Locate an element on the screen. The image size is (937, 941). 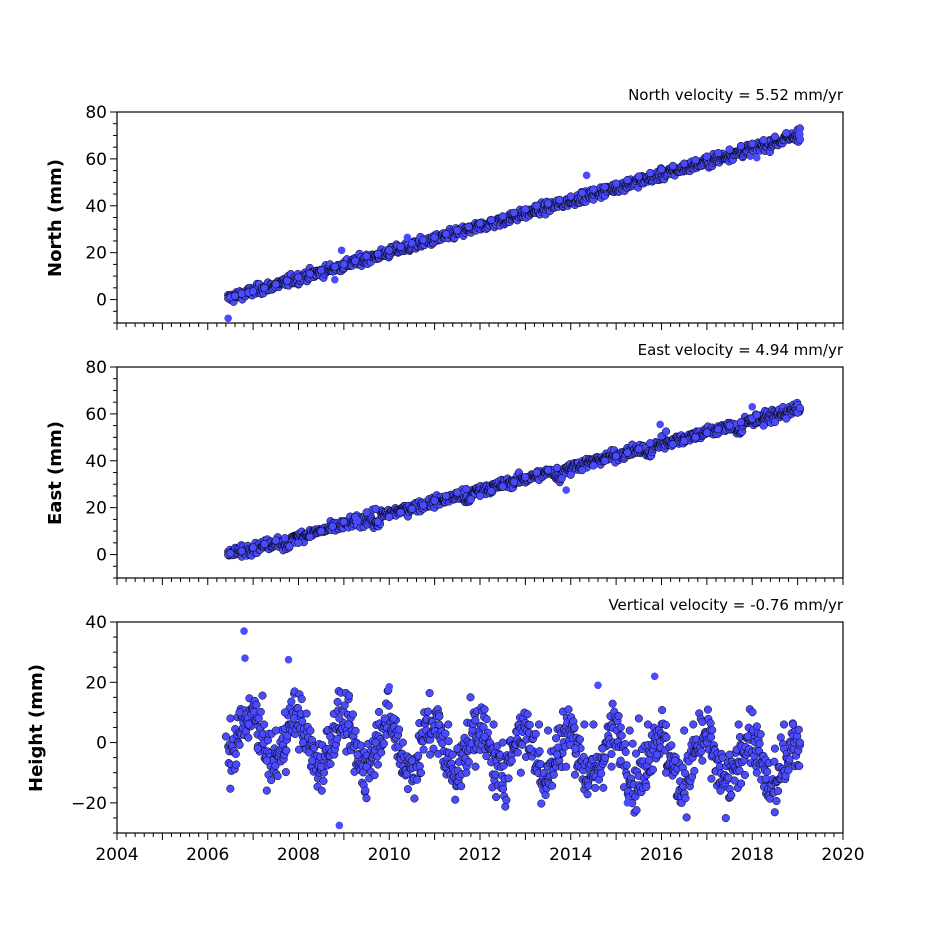
north-points-layer is located at coordinates (514, 223).